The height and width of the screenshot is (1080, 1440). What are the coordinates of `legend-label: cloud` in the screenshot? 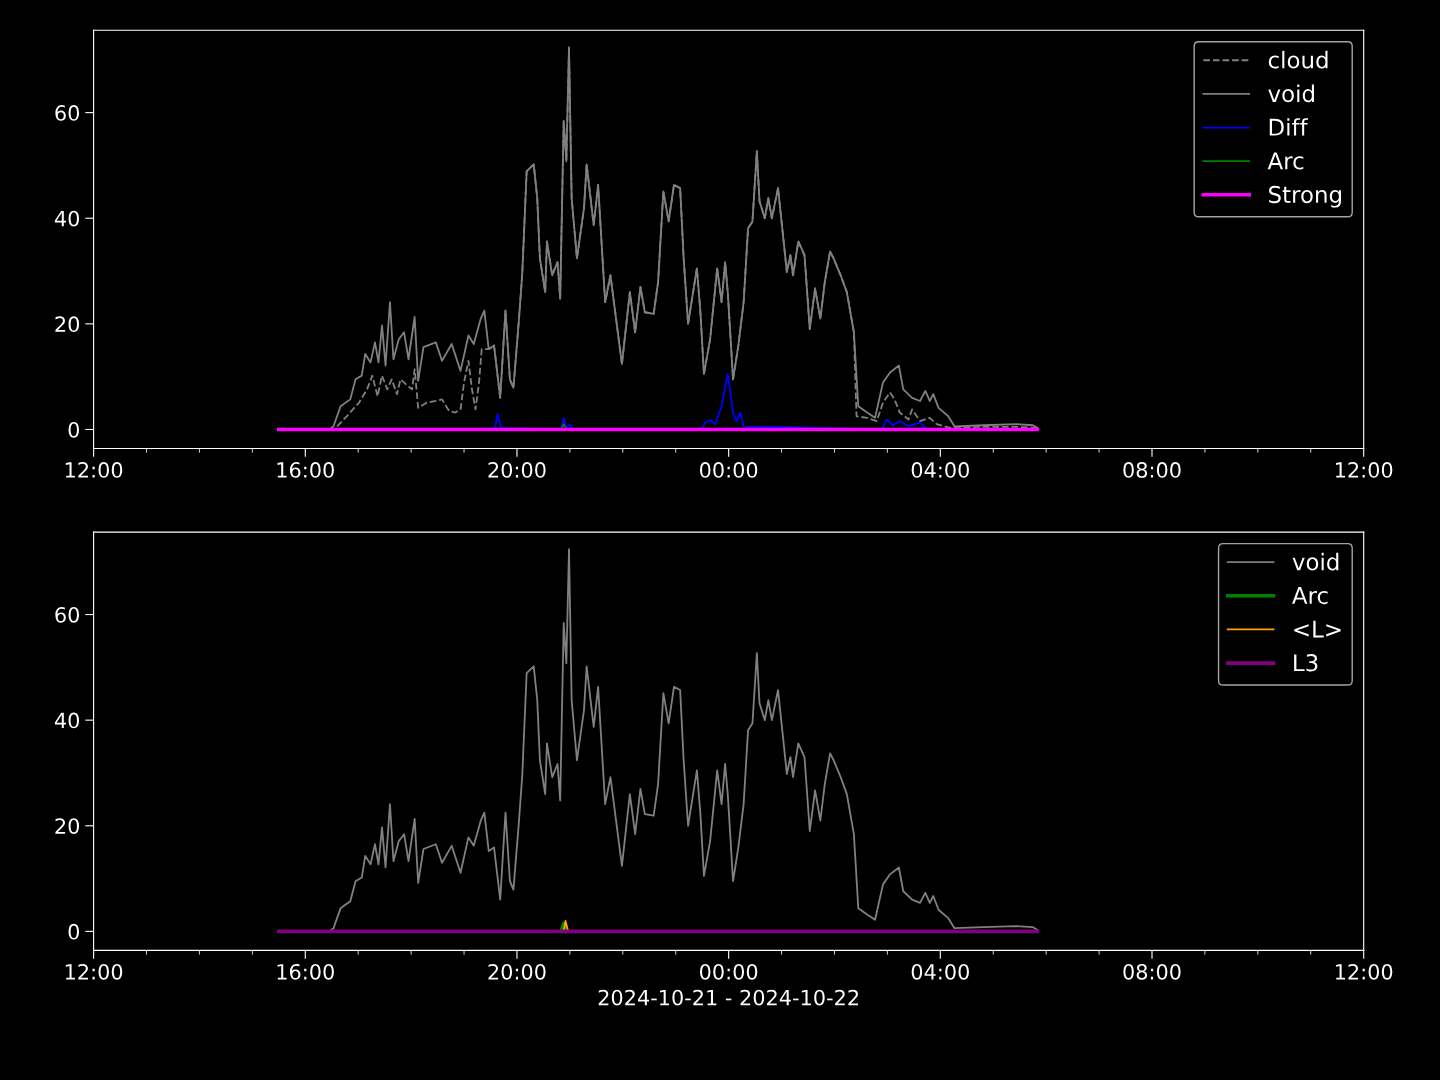 It's located at (1298, 59).